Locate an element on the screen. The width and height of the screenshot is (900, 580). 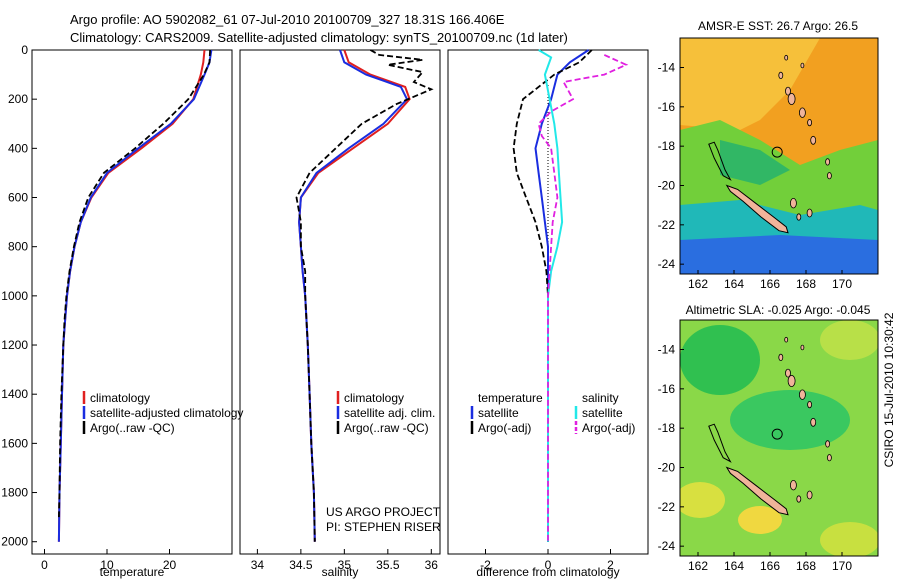
sla-field is located at coordinates (779, 438).